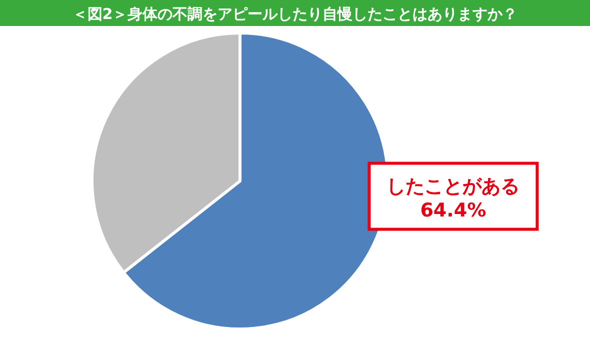  I want to click on slice-label: したことがある, so click(453, 186).